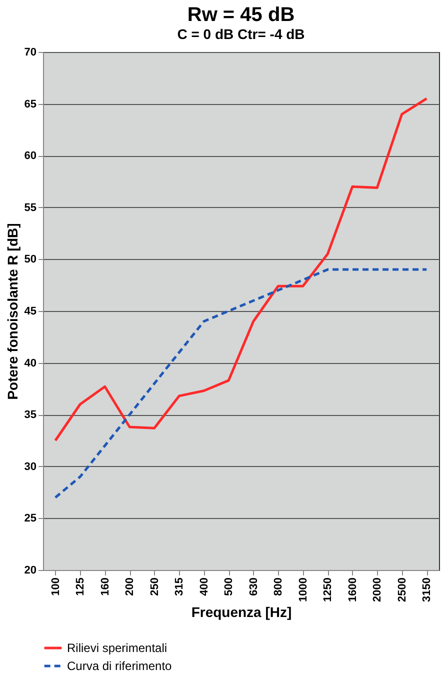  I want to click on x-tick-label: 2500, so click(402, 590).